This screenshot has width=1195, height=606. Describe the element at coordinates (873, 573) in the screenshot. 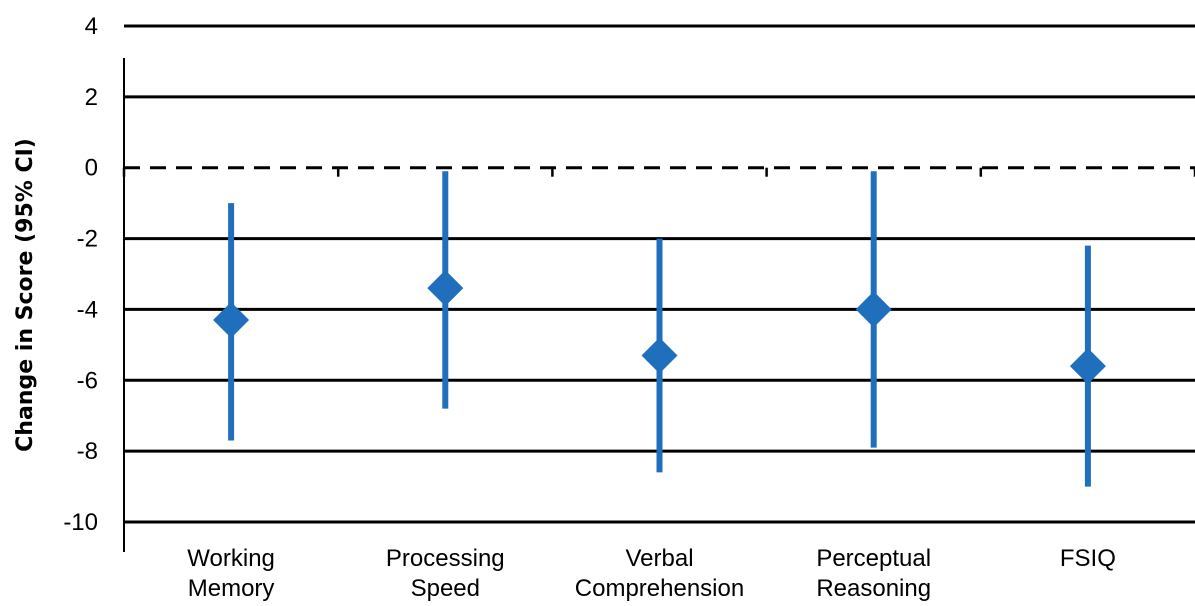

I see `category-label: Perceptual Reasoning` at that location.